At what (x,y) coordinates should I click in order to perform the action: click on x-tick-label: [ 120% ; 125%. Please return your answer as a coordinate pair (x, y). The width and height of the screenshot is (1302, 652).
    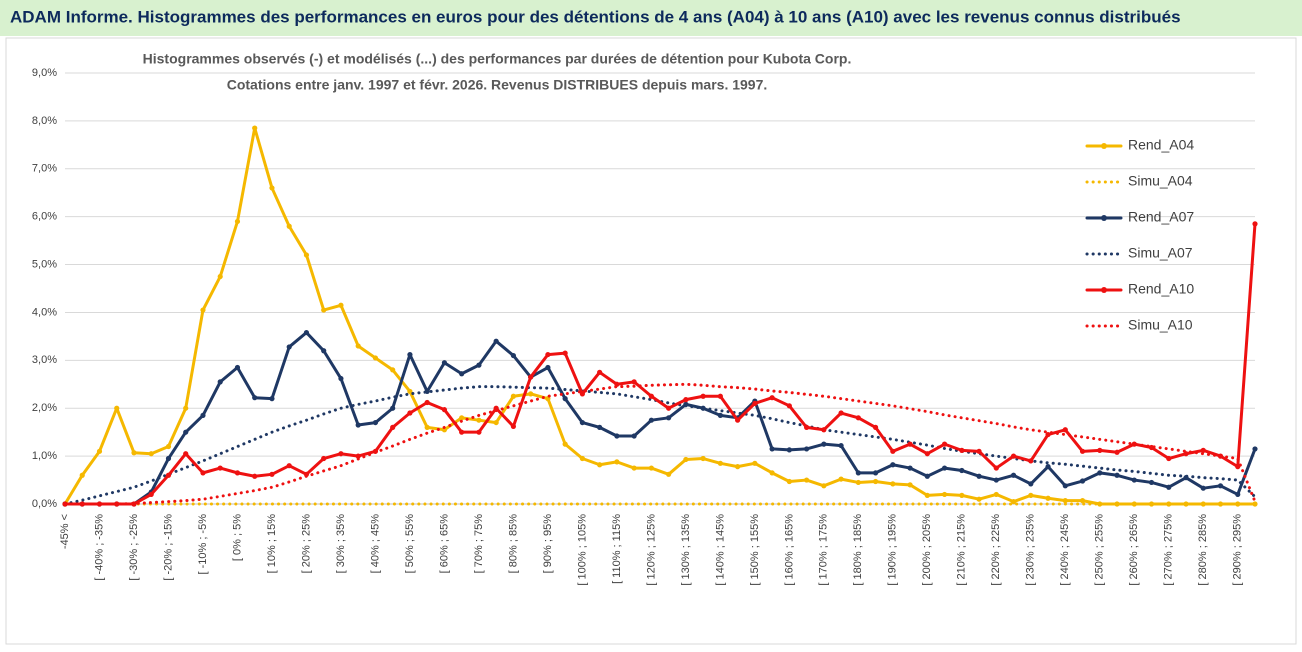
    Looking at the image, I should click on (651, 550).